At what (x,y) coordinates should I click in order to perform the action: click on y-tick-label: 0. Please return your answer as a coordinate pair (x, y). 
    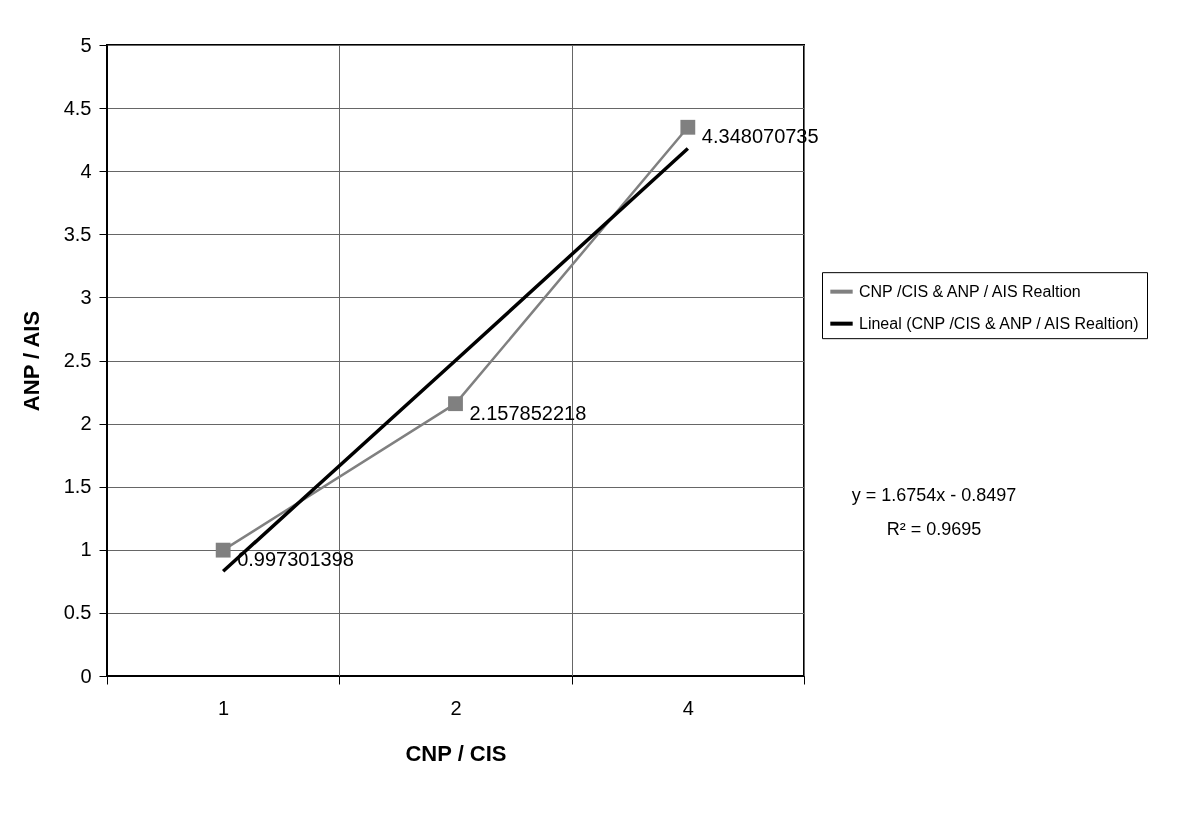
    Looking at the image, I should click on (86, 675).